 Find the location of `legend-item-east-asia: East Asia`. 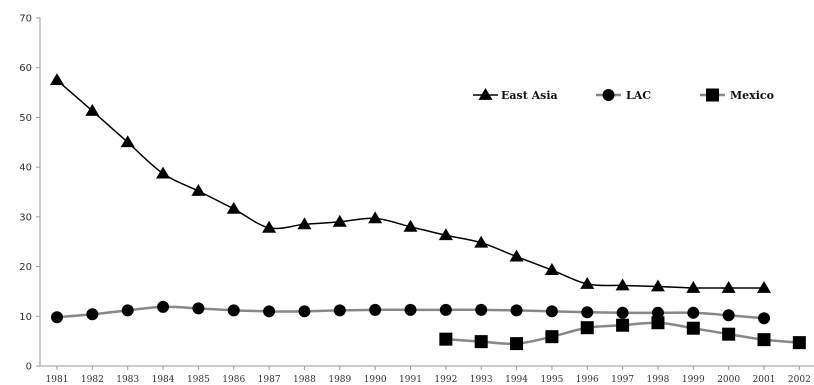

legend-item-east-asia: East Asia is located at coordinates (515, 95).